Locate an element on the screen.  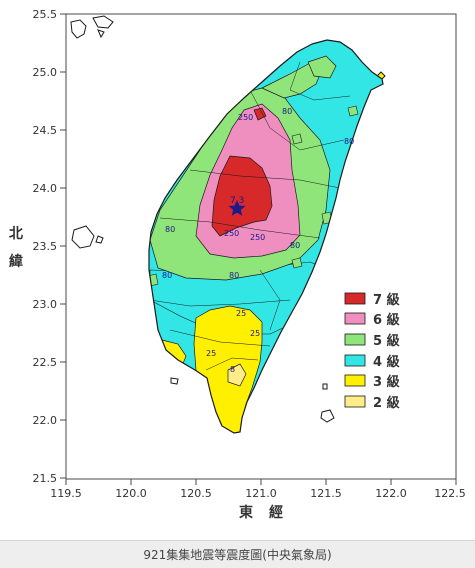
lat-tick-label: 23.0 is located at coordinates (45, 304).